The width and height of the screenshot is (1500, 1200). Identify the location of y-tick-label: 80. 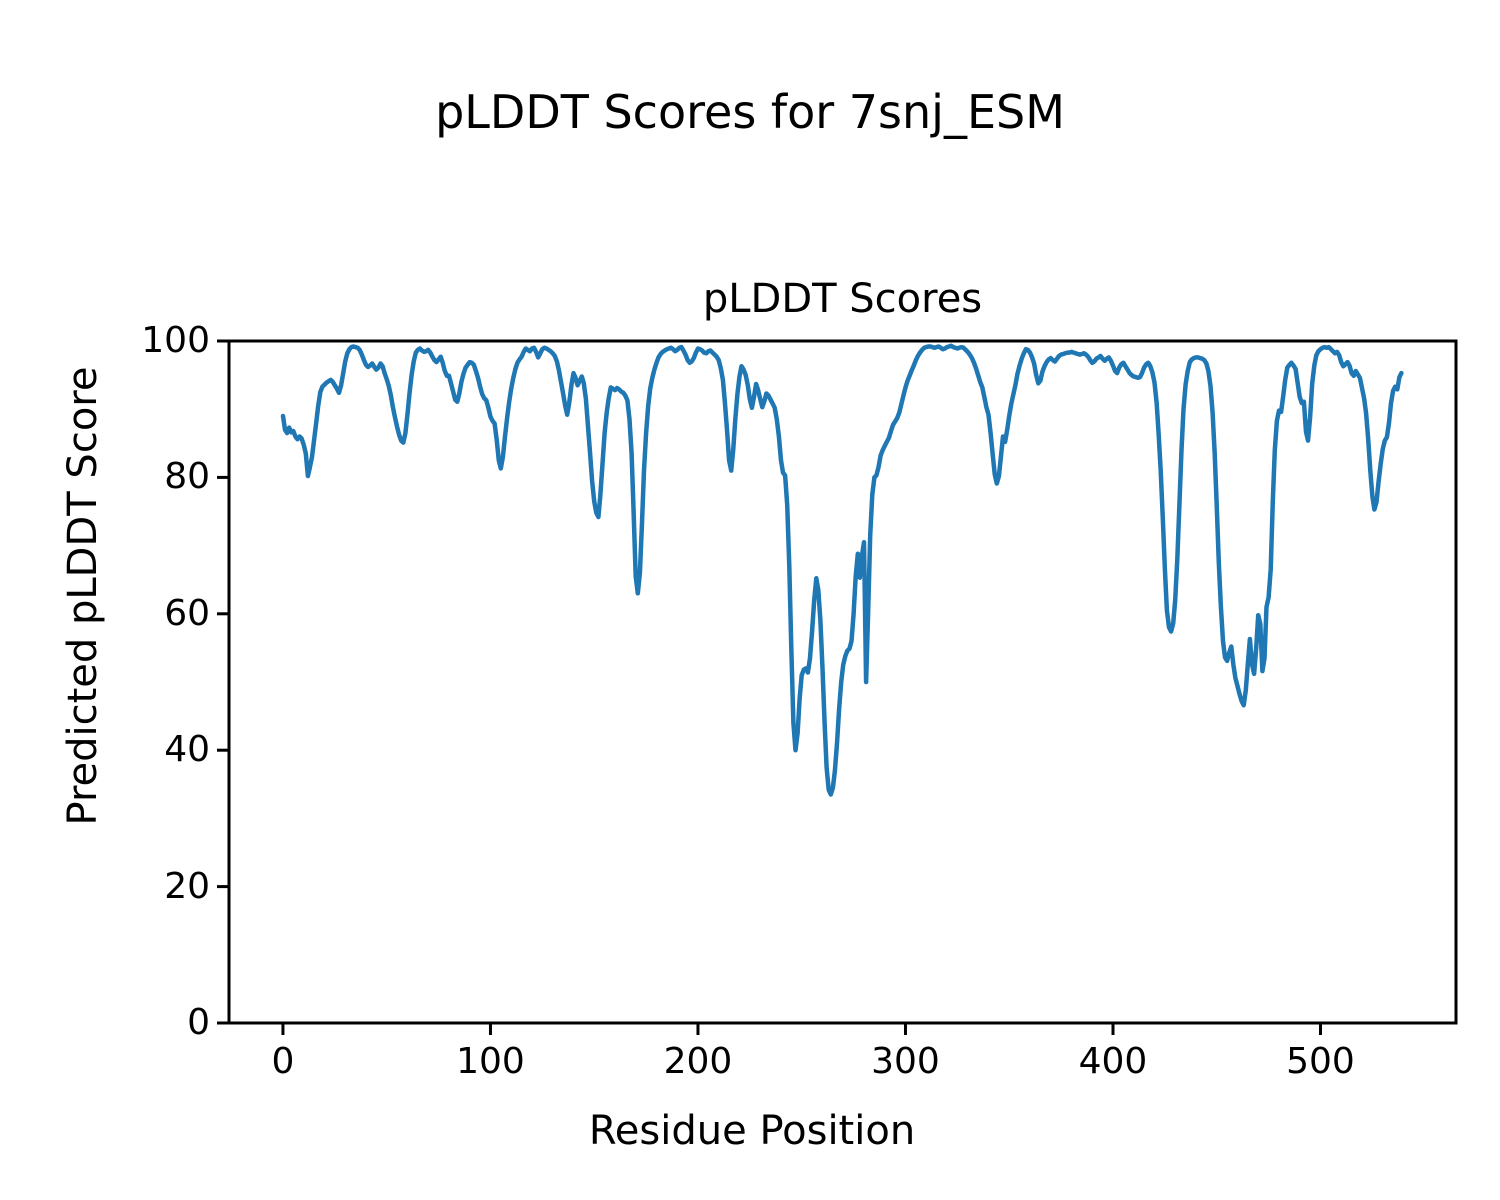
(187, 477).